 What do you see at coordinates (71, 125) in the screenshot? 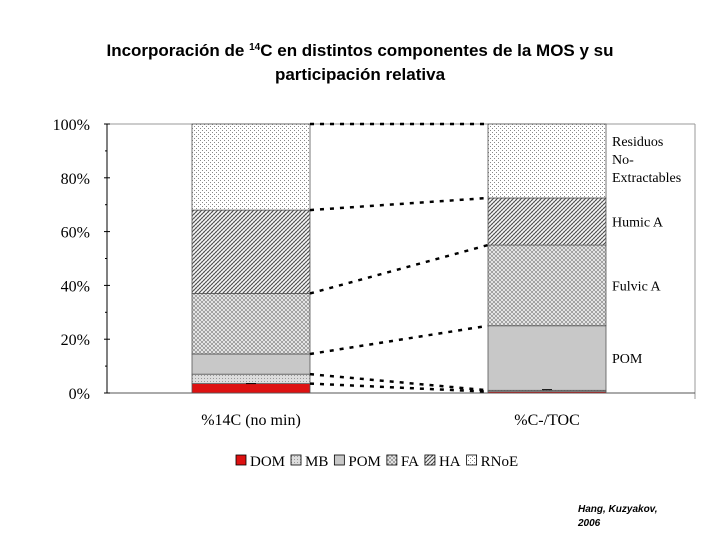
I see `y-tick-label-5: 100%` at bounding box center [71, 125].